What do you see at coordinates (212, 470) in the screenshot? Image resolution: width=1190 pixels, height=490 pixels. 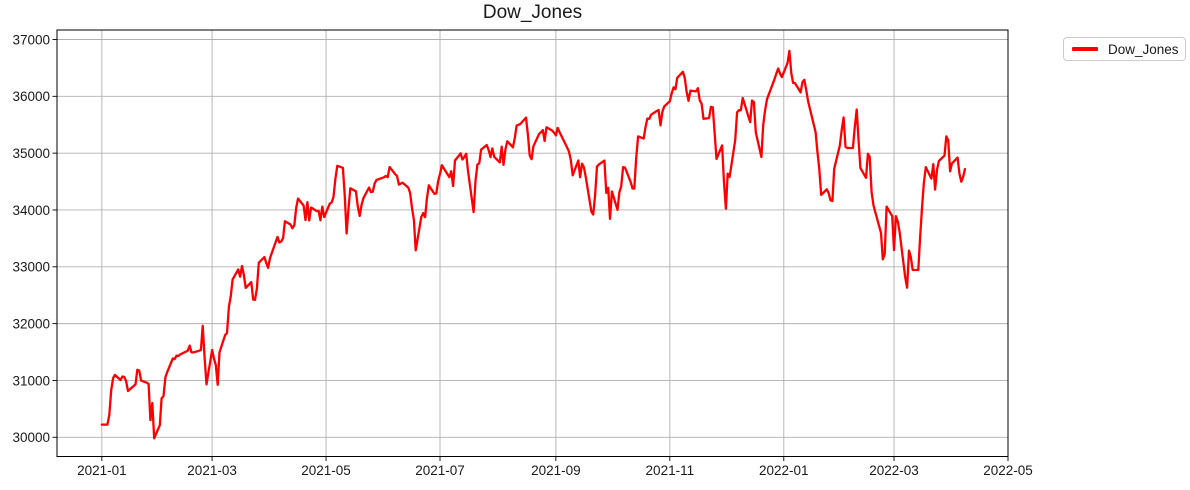 I see `x-tick-label: 2021-03` at bounding box center [212, 470].